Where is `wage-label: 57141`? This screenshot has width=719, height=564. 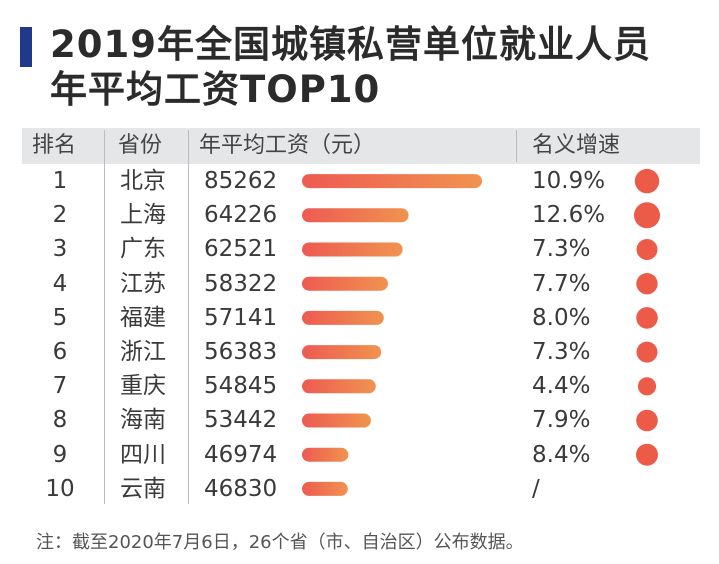 wage-label: 57141 is located at coordinates (241, 317).